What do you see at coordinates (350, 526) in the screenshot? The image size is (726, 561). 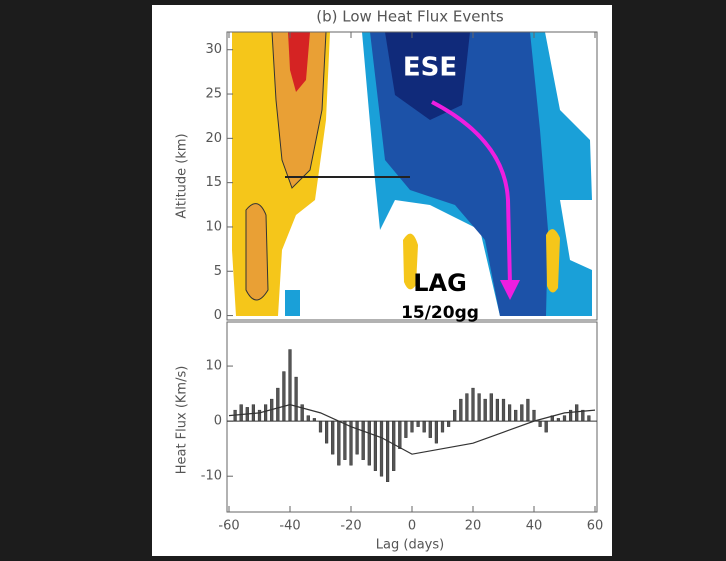 I see `x-tick-label: -20` at bounding box center [350, 526].